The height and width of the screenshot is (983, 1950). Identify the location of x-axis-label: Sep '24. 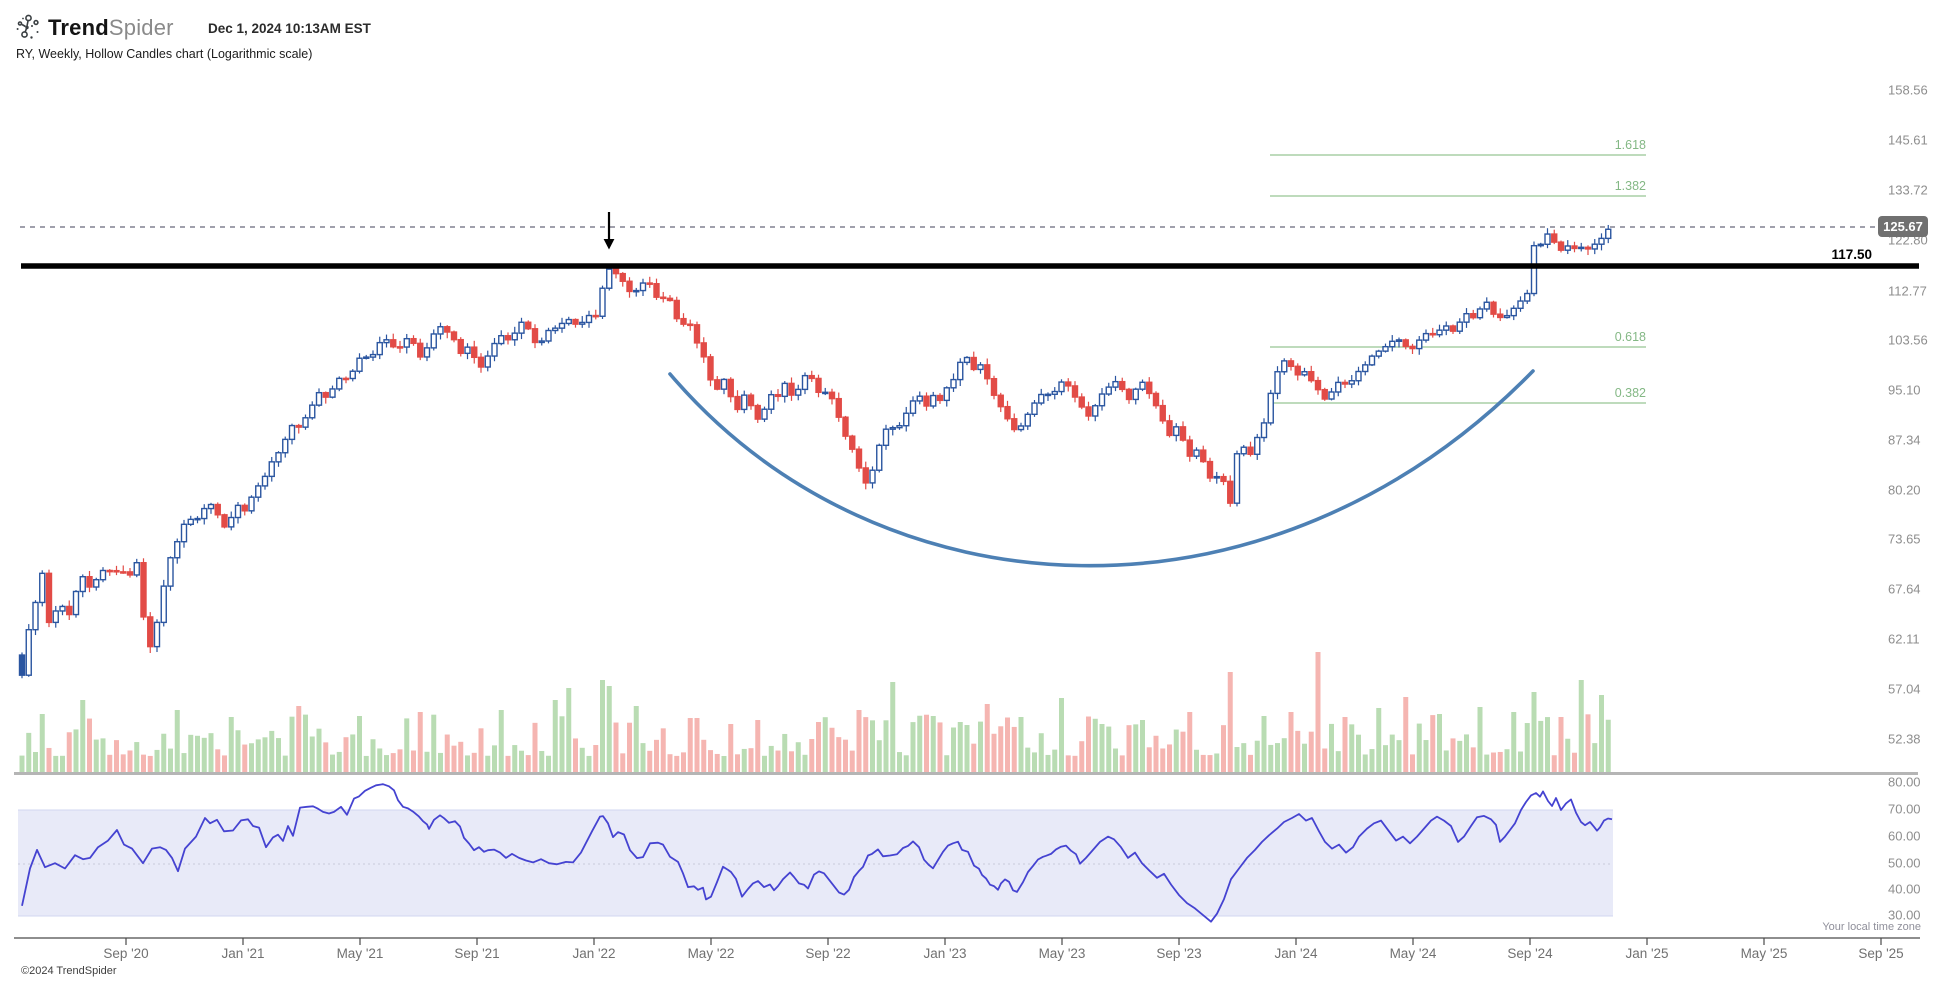
(1530, 953).